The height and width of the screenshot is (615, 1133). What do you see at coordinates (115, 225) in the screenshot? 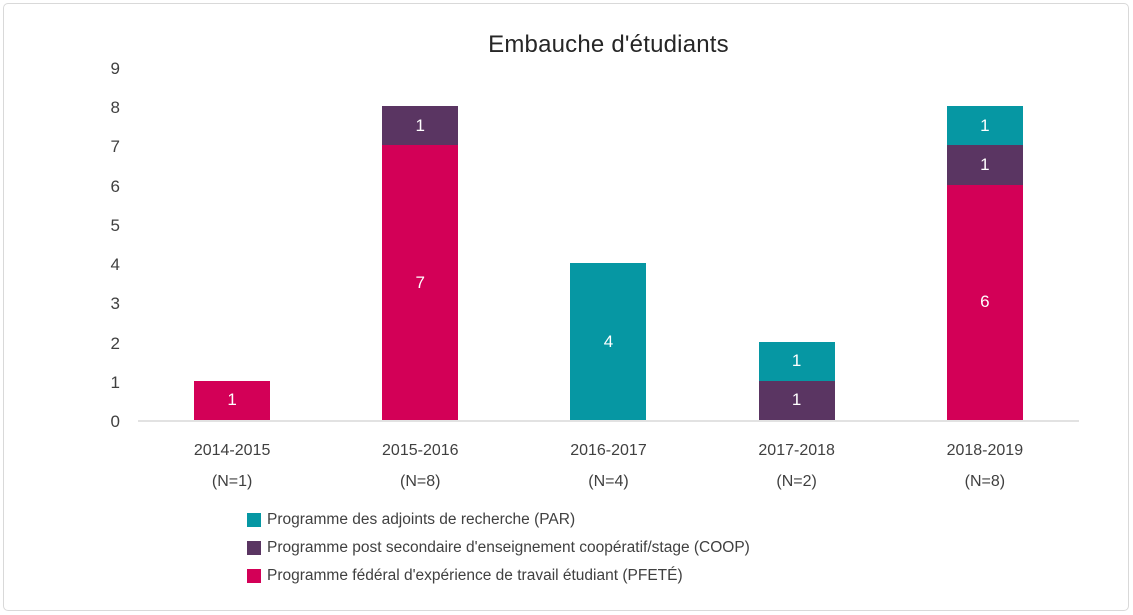
I see `y-tick-label: 5` at bounding box center [115, 225].